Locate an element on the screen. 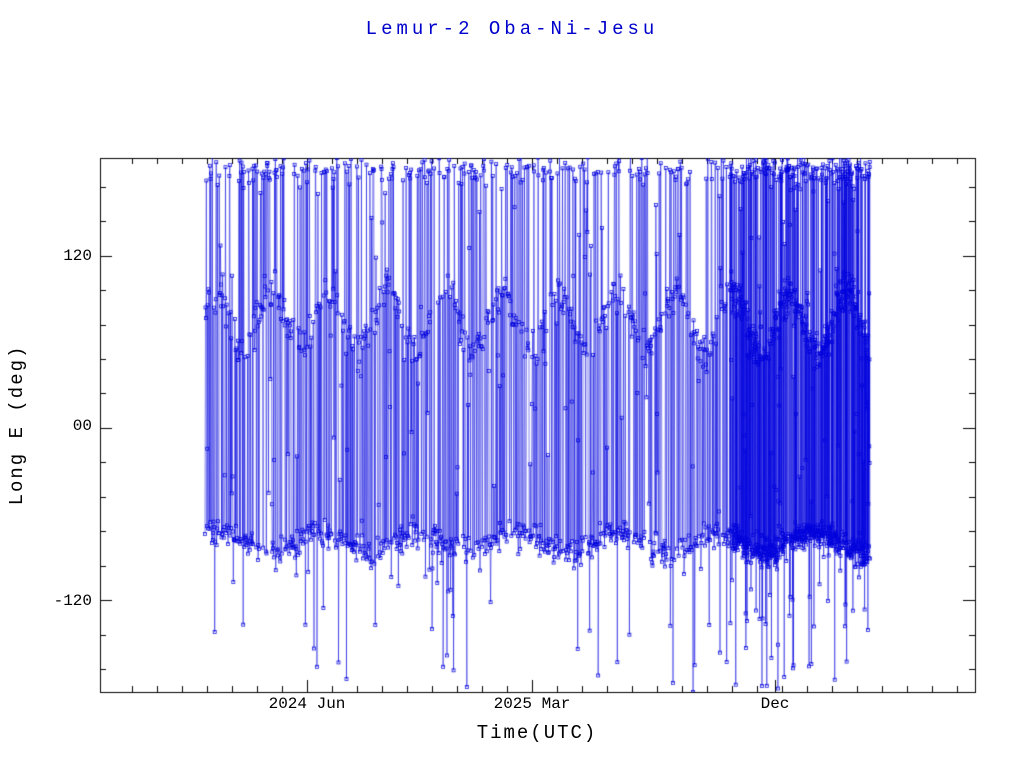 This screenshot has height=768, width=1024. x-tick-label: 2024 Jun is located at coordinates (307, 704).